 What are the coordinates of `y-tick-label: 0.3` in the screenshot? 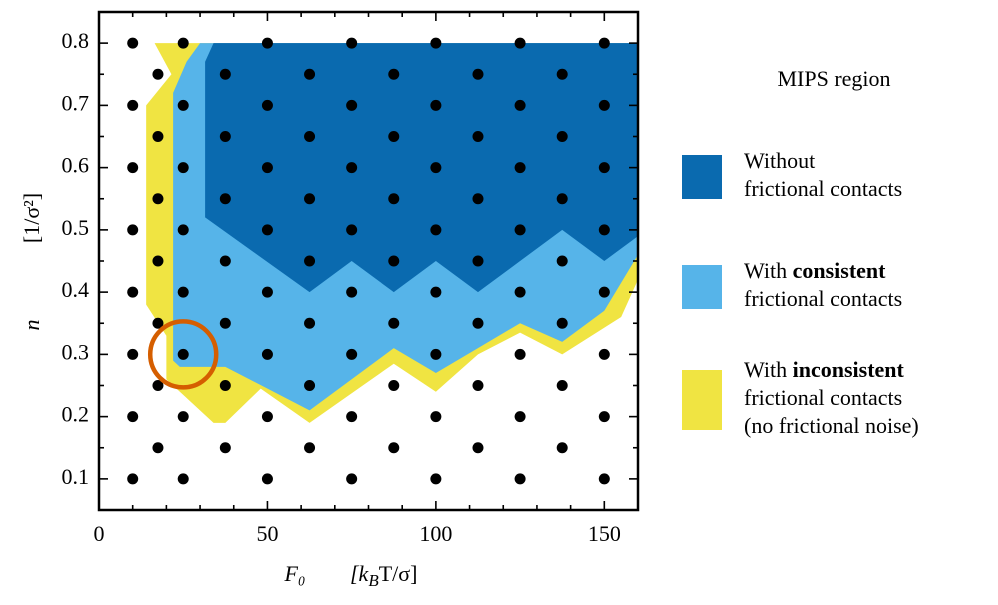 It's located at (76, 351).